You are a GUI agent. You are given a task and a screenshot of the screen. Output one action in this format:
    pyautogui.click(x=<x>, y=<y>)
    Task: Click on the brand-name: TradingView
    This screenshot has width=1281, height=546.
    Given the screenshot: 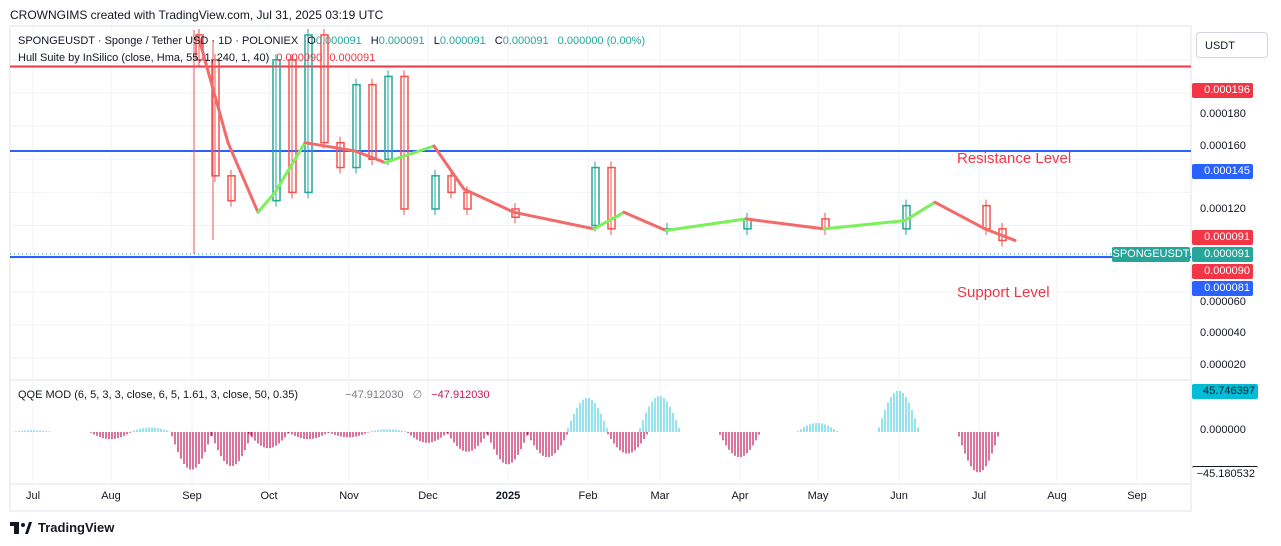 What is the action you would take?
    pyautogui.click(x=76, y=527)
    